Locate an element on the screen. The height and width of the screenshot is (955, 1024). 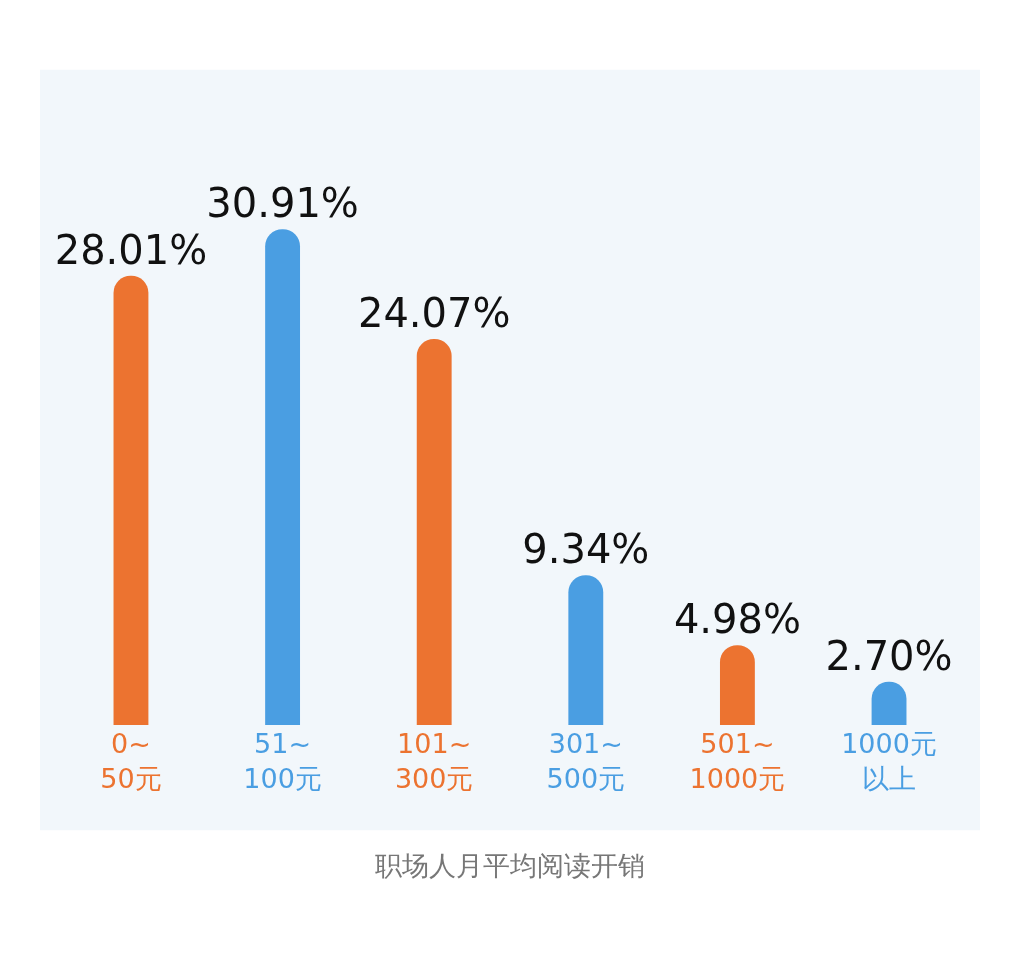
x-tick-label: 301~ 500元 is located at coordinates (586, 761).